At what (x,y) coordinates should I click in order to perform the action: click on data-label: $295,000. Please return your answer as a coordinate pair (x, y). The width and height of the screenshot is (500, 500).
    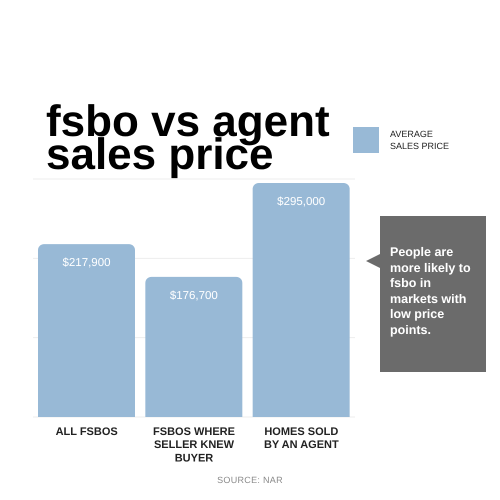
    Looking at the image, I should click on (301, 202).